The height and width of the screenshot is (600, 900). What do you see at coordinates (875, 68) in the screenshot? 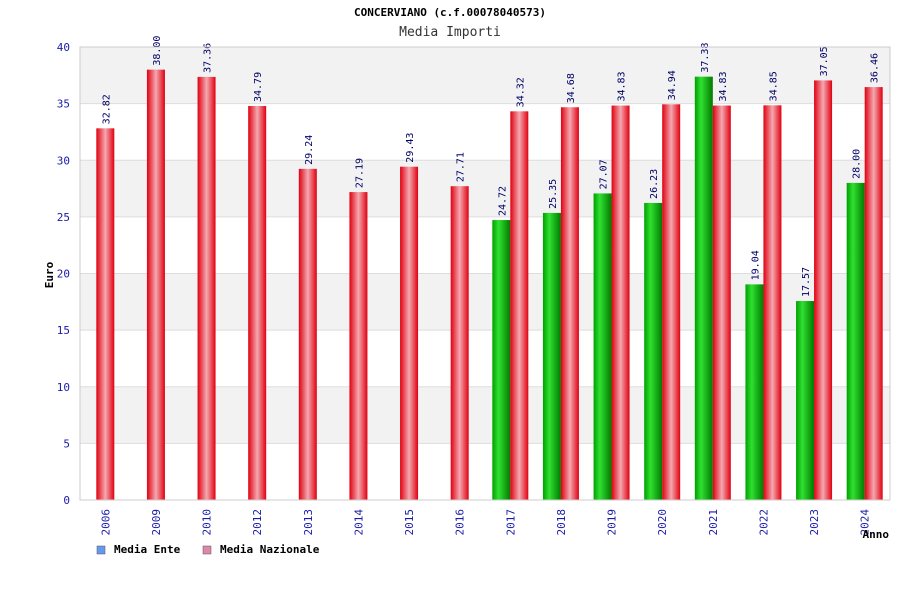
I see `data-label-media-nazionale: 36.46` at bounding box center [875, 68].